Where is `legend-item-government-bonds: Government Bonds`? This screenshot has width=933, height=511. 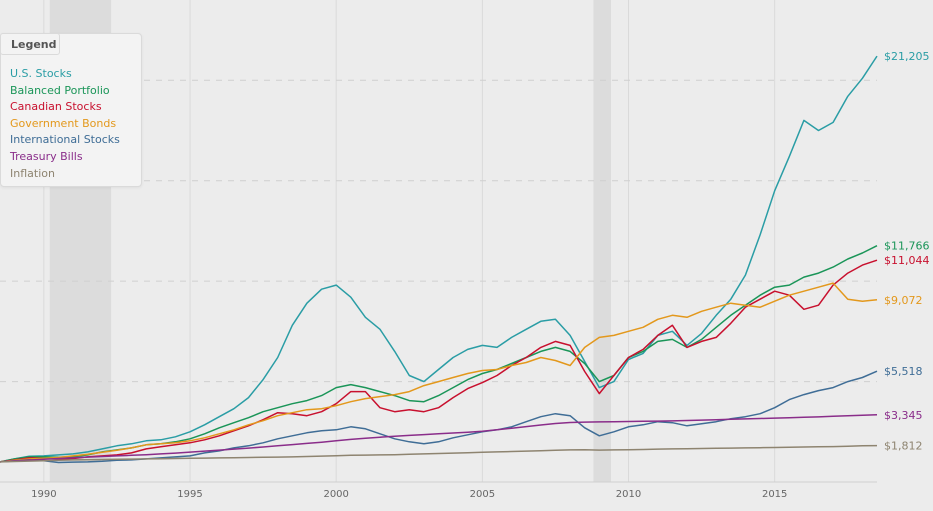 legend-item-government-bonds: Government Bonds is located at coordinates (63, 123).